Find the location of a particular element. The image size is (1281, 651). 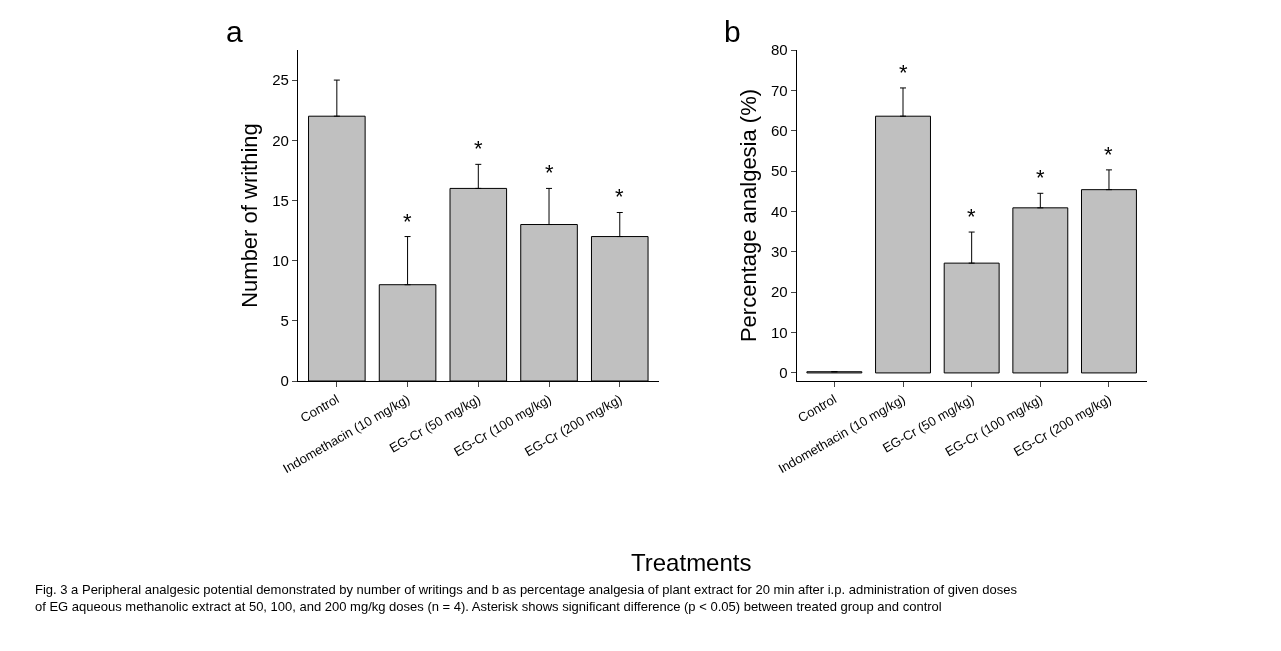

y-tick-label: 5 is located at coordinates (284, 321).